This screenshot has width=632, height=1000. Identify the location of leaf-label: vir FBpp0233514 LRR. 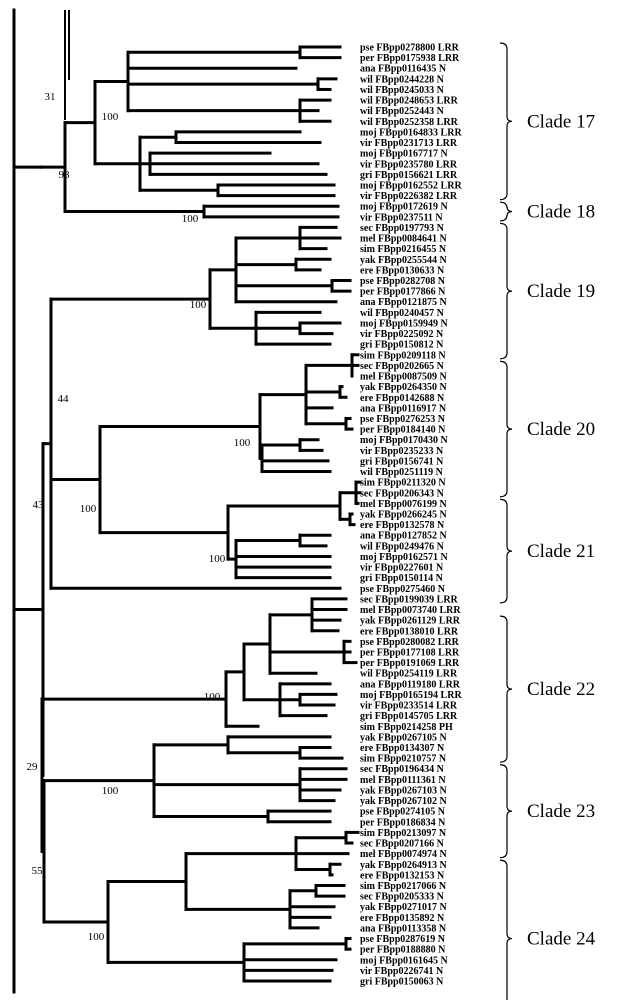
(409, 706).